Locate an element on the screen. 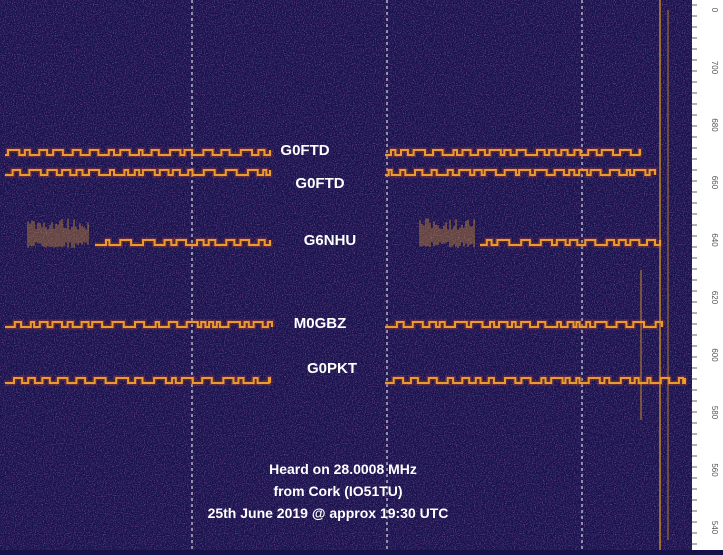 The width and height of the screenshot is (723, 555). caption-line: from Cork (IO51TU) is located at coordinates (337, 491).